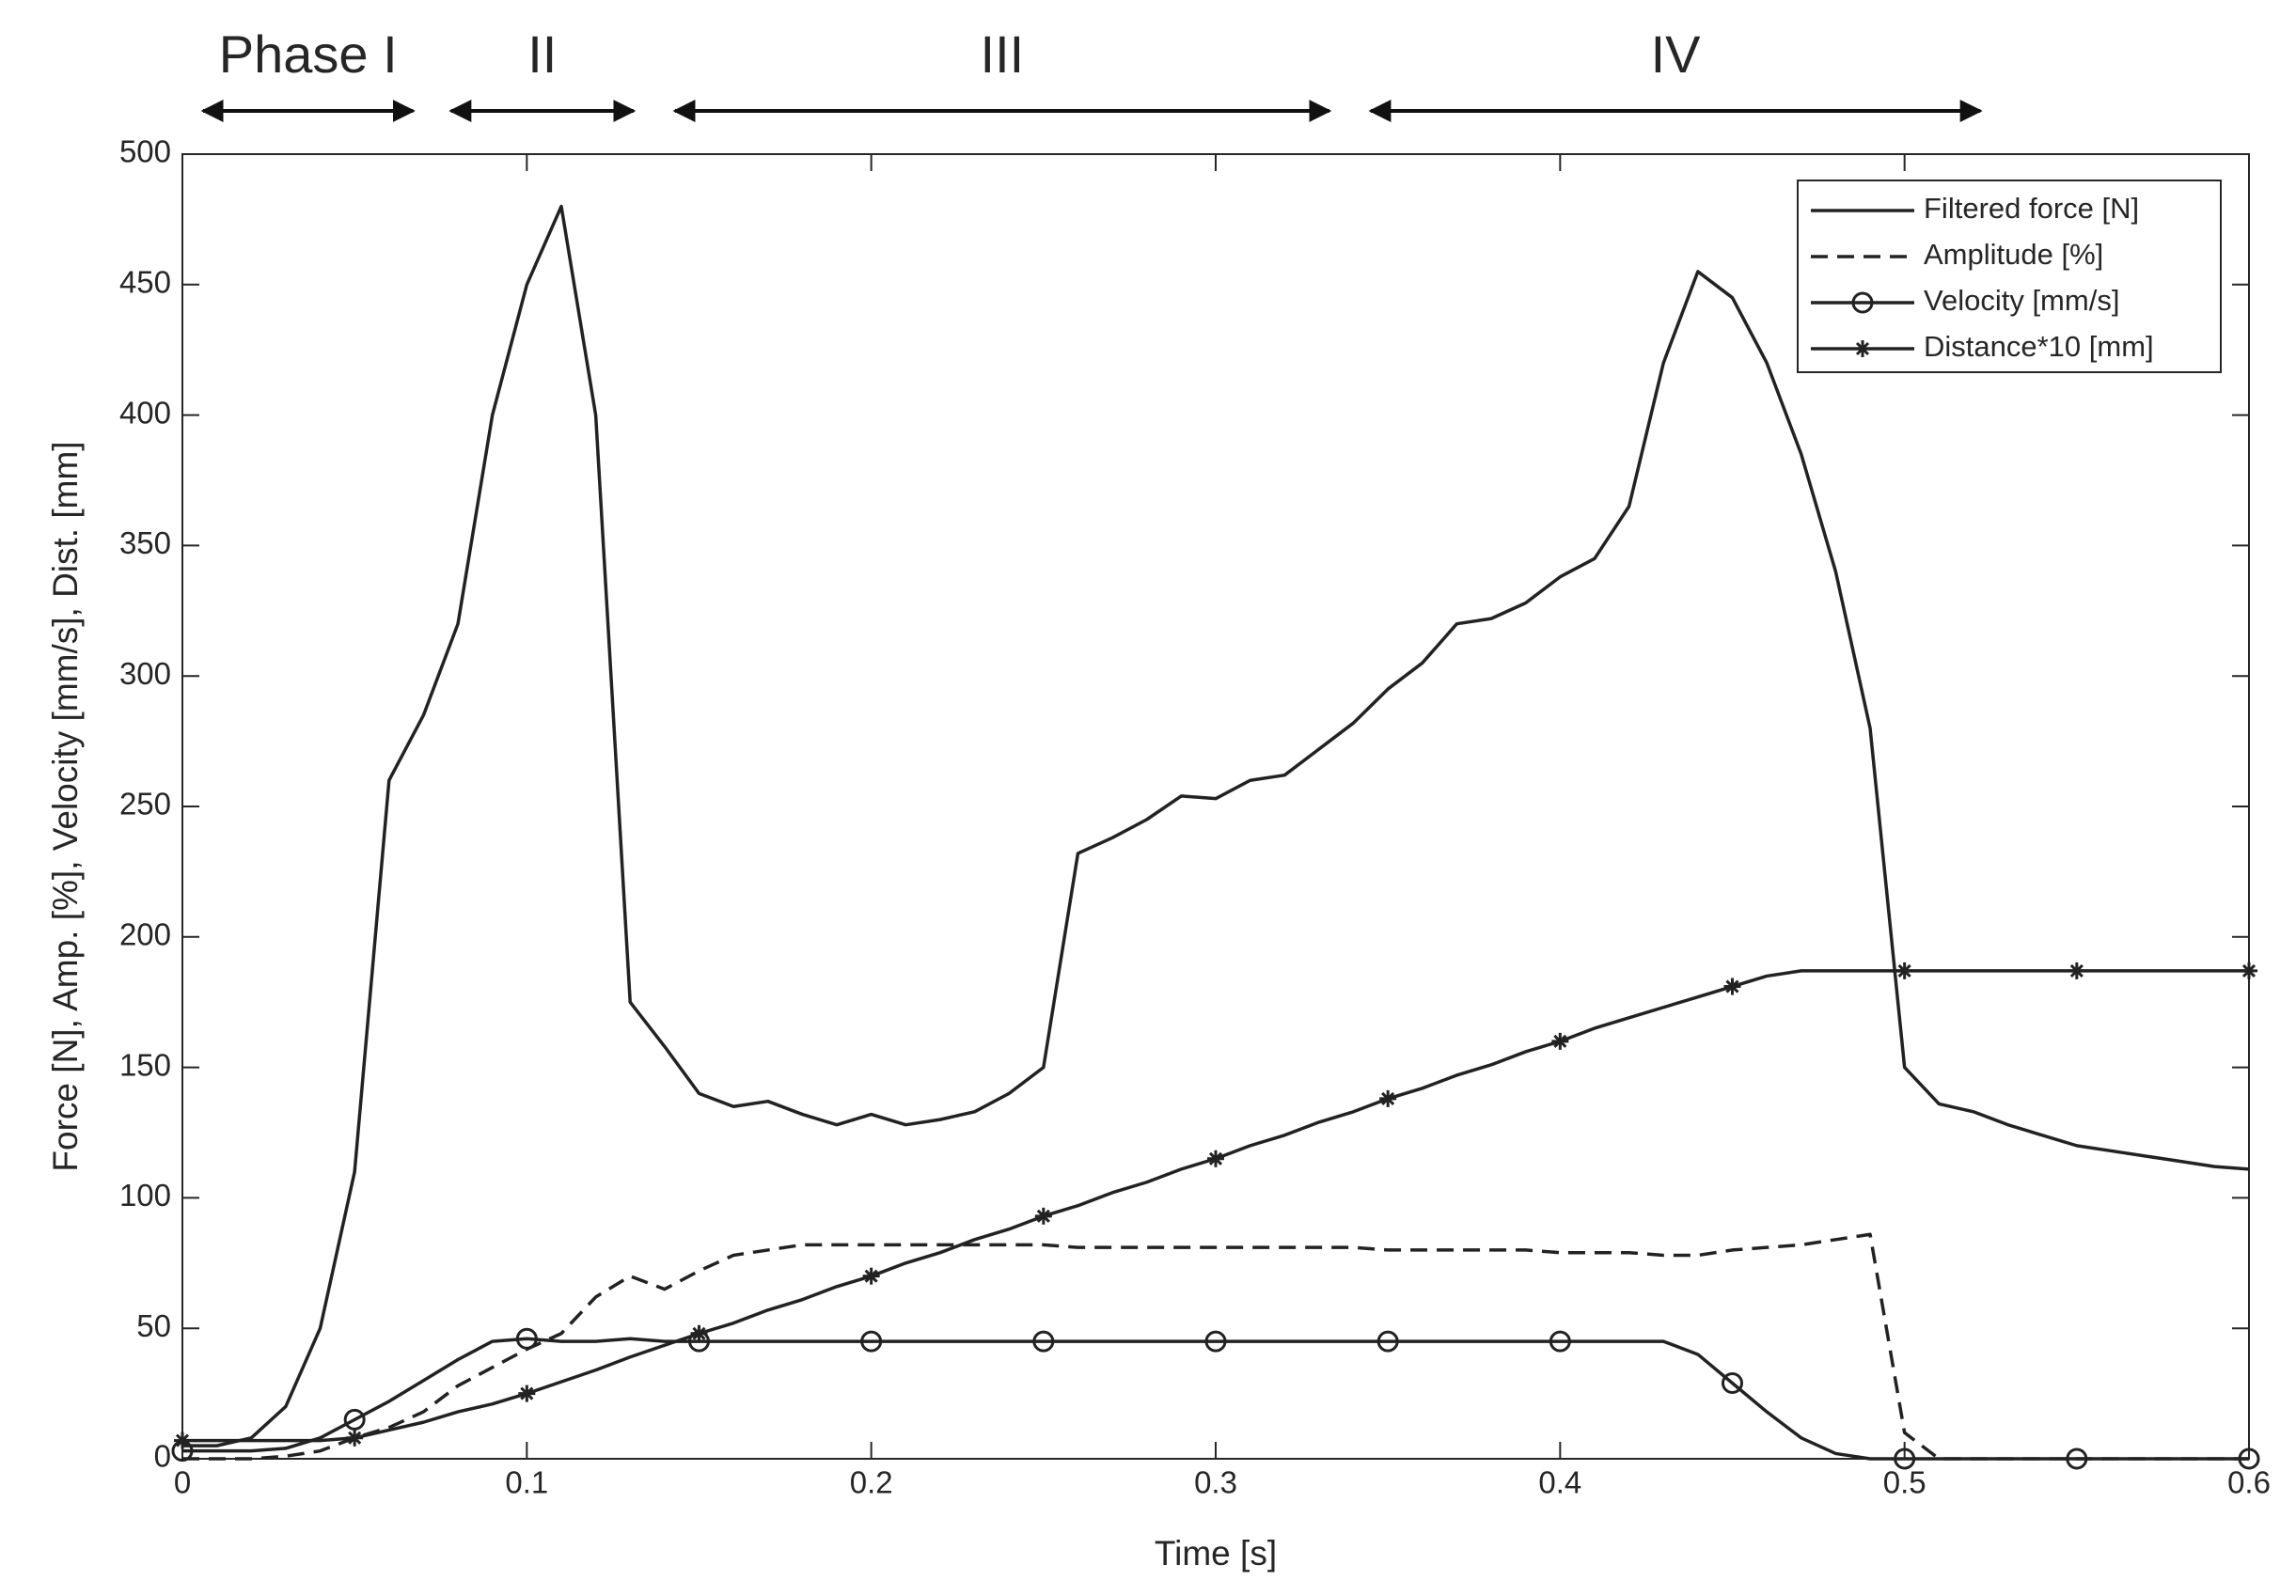 The width and height of the screenshot is (2296, 1596). Describe the element at coordinates (2032, 208) in the screenshot. I see `legend-label: Filtered force [N]` at that location.